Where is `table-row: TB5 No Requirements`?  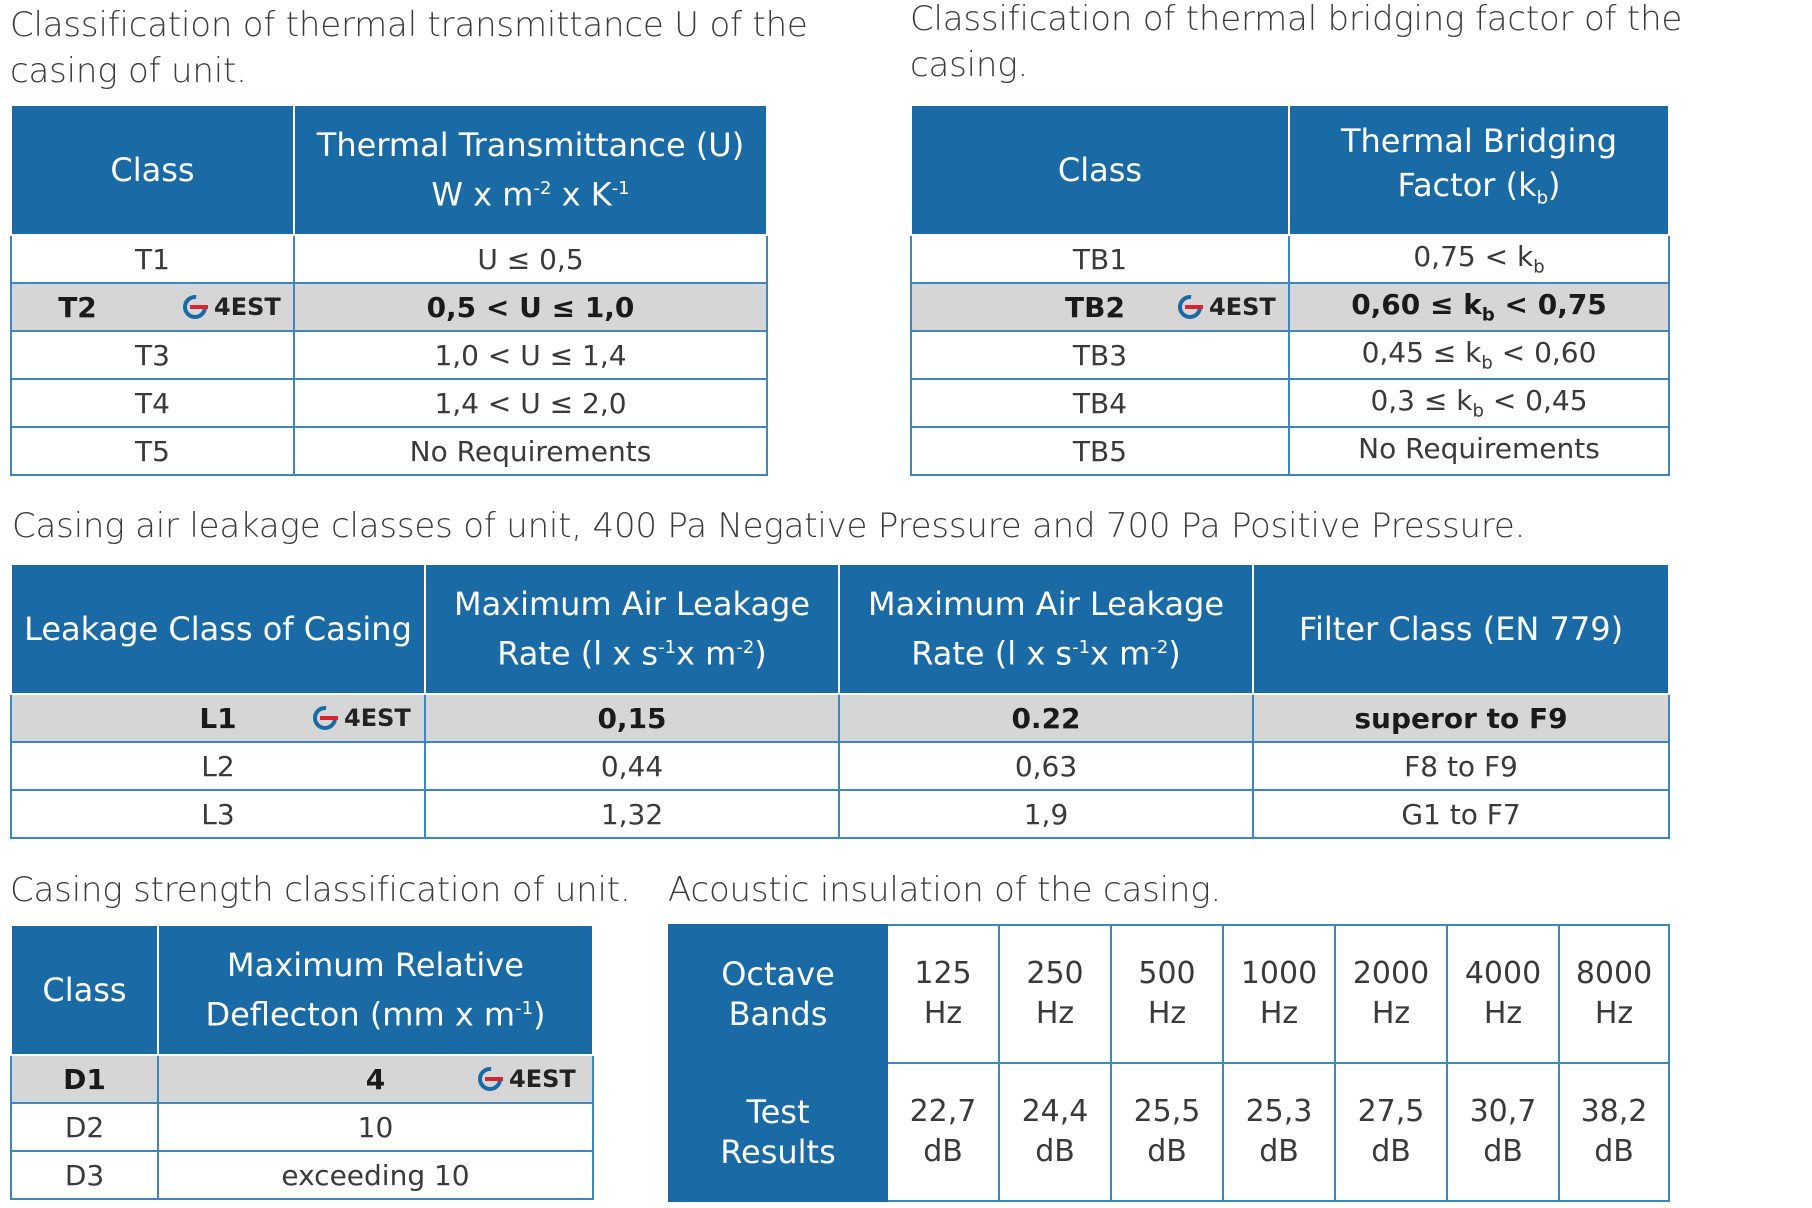
table-row: TB5 No Requirements is located at coordinates (1290, 451).